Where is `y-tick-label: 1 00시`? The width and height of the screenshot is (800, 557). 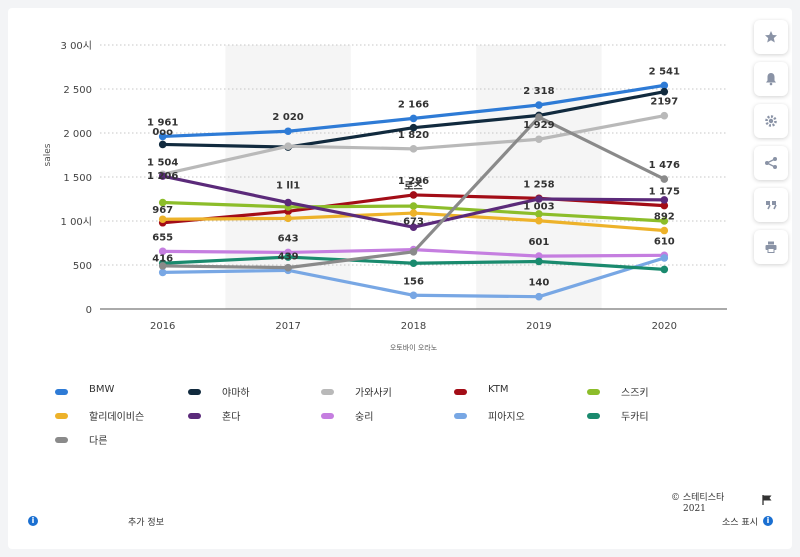 y-tick-label: 1 00시 is located at coordinates (76, 222).